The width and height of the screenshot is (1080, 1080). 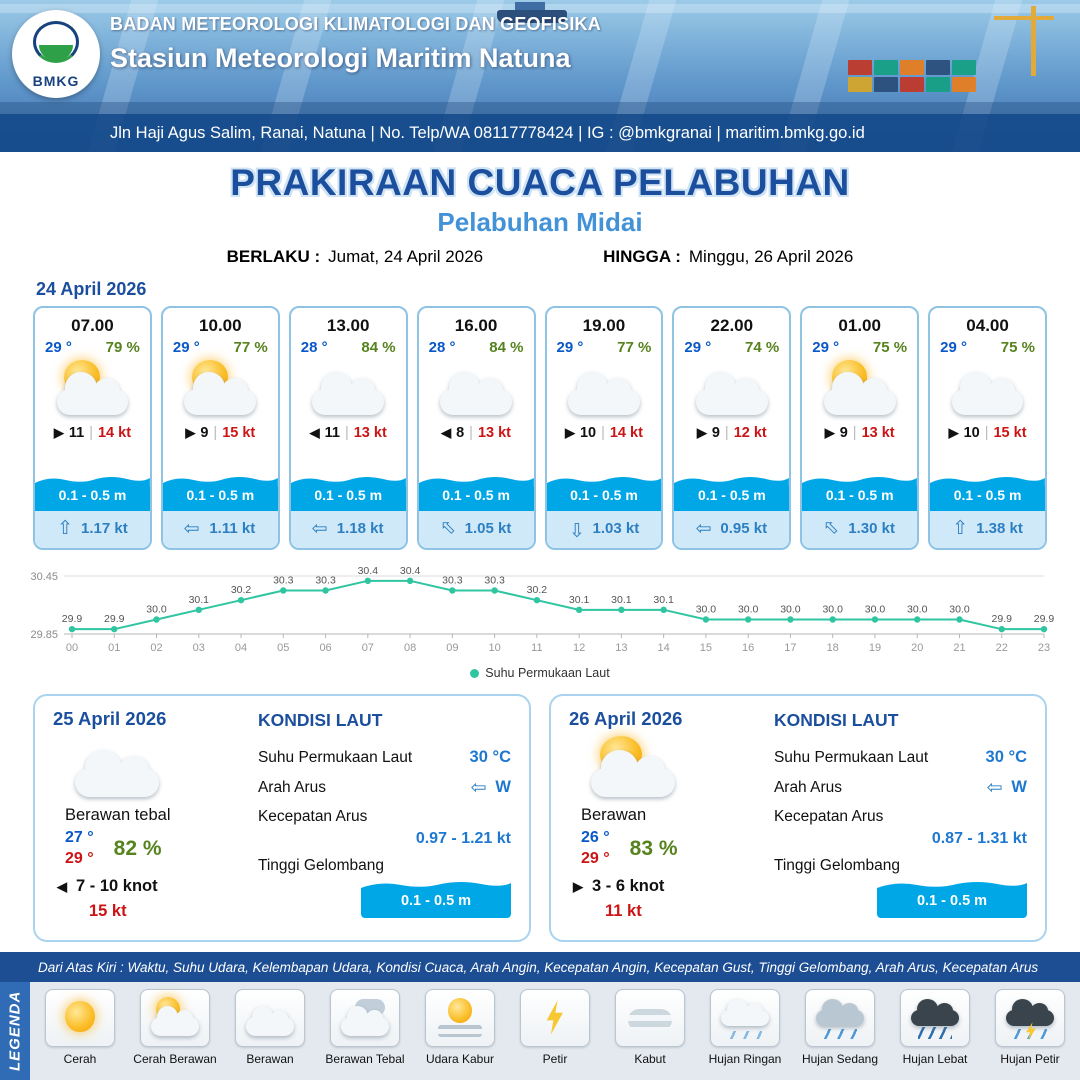 I want to click on svg-text: 15, so click(x=706, y=648).